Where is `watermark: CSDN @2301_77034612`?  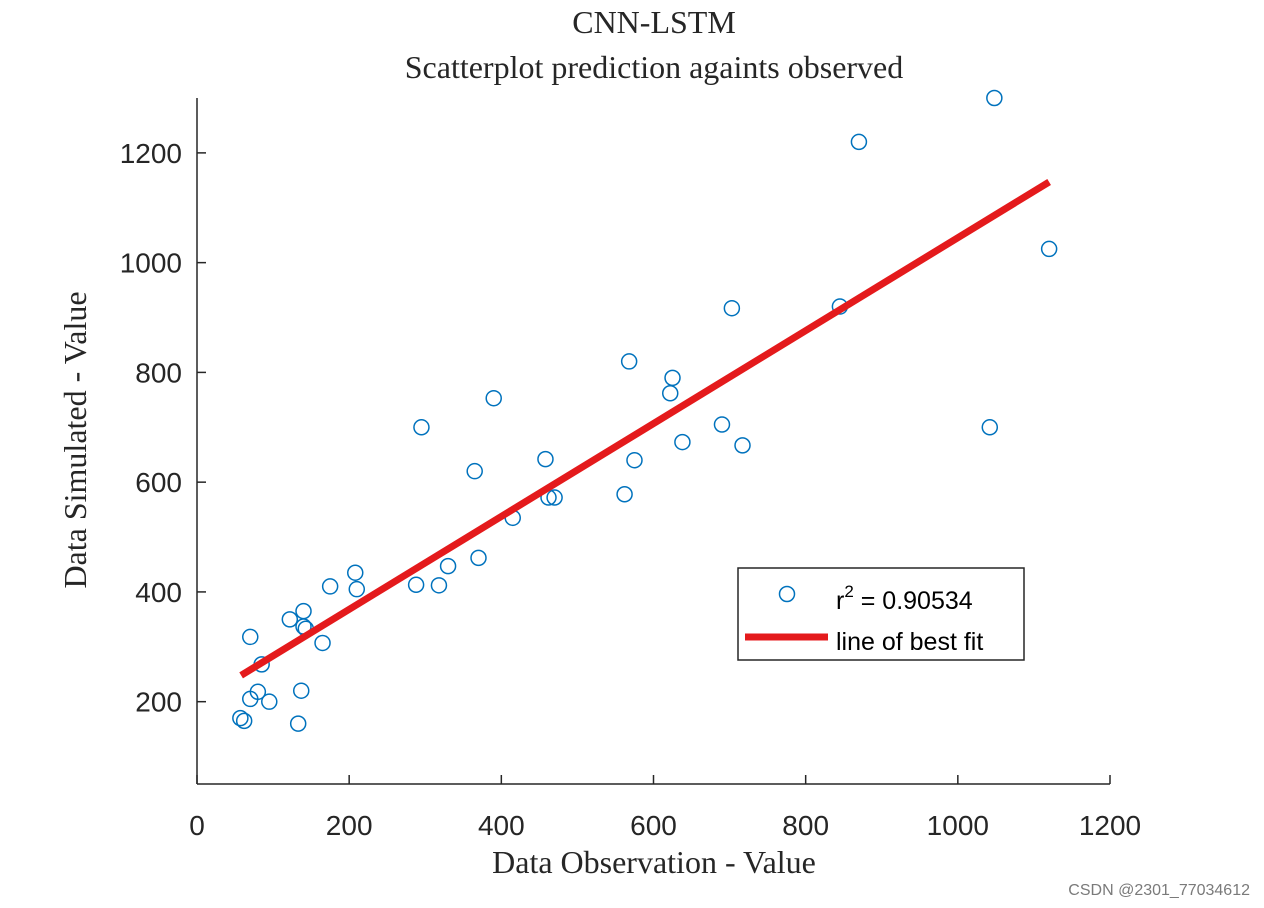
watermark: CSDN @2301_77034612 is located at coordinates (1159, 890).